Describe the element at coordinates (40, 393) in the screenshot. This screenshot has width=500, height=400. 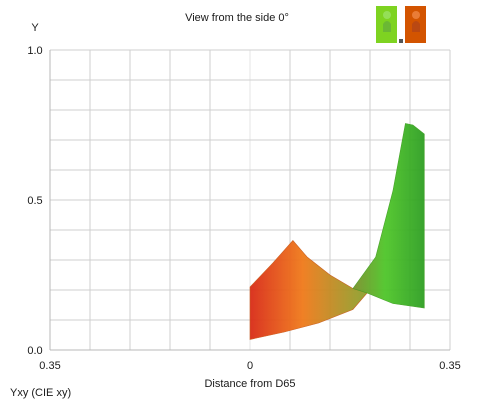
I see `footer-label: Yxy (CIE xy)` at that location.